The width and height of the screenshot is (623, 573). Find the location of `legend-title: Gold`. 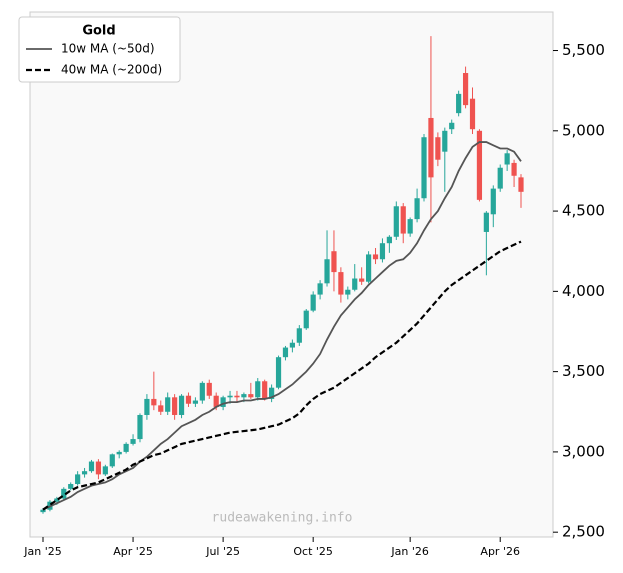

legend-title: Gold is located at coordinates (98, 31).